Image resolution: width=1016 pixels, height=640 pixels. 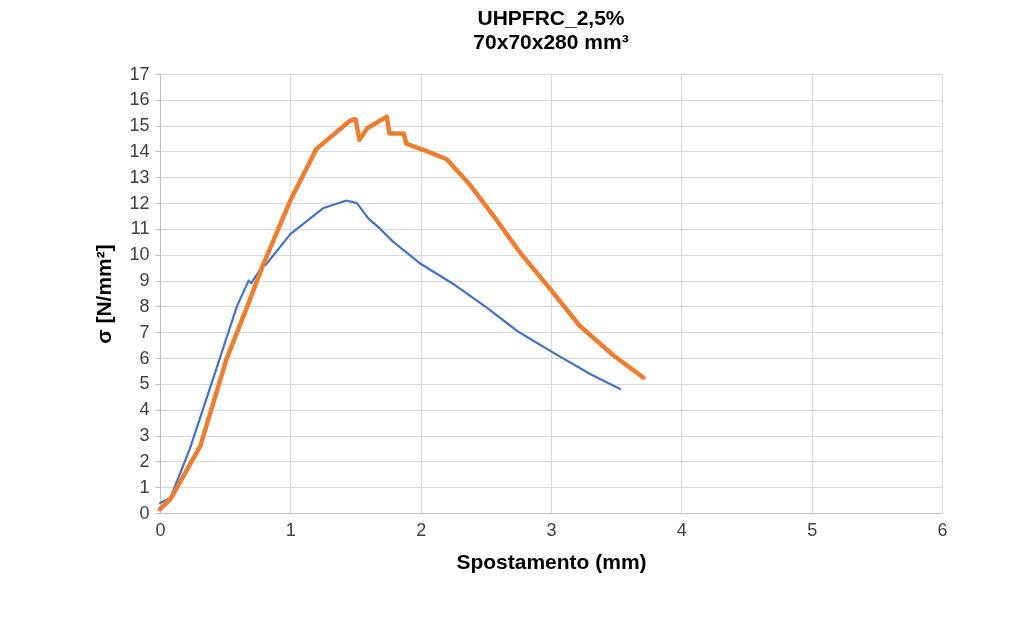 What do you see at coordinates (551, 561) in the screenshot?
I see `x-axis-title: Spostamento (mm)` at bounding box center [551, 561].